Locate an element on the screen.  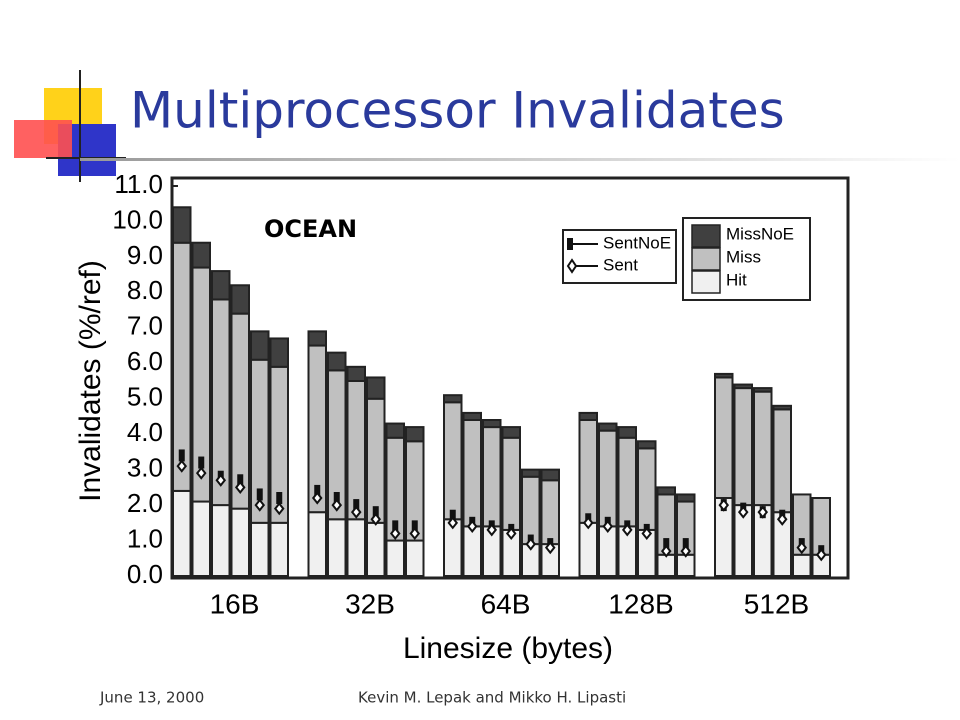
x-tick-label: 16B is located at coordinates (235, 603).